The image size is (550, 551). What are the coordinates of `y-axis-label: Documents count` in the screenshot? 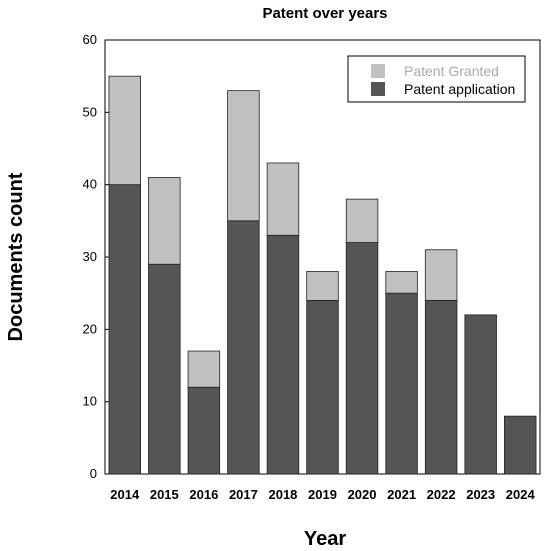 It's located at (16, 256).